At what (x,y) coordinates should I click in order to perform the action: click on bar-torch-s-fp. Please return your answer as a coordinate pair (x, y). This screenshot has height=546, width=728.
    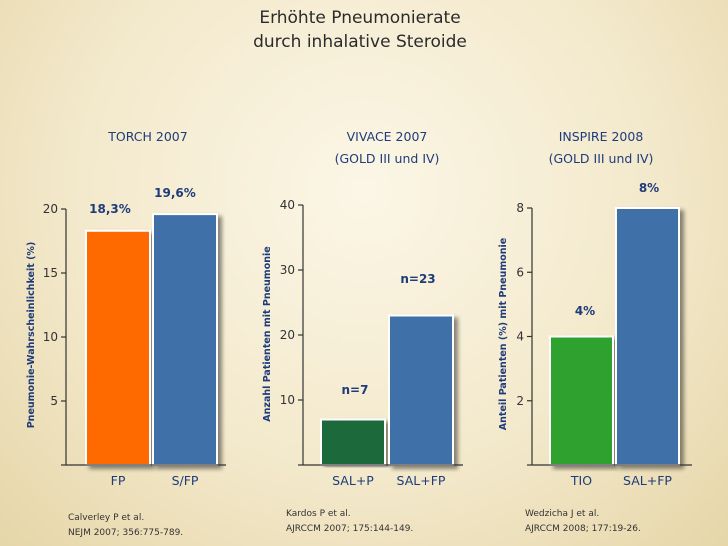
    Looking at the image, I should click on (185, 339).